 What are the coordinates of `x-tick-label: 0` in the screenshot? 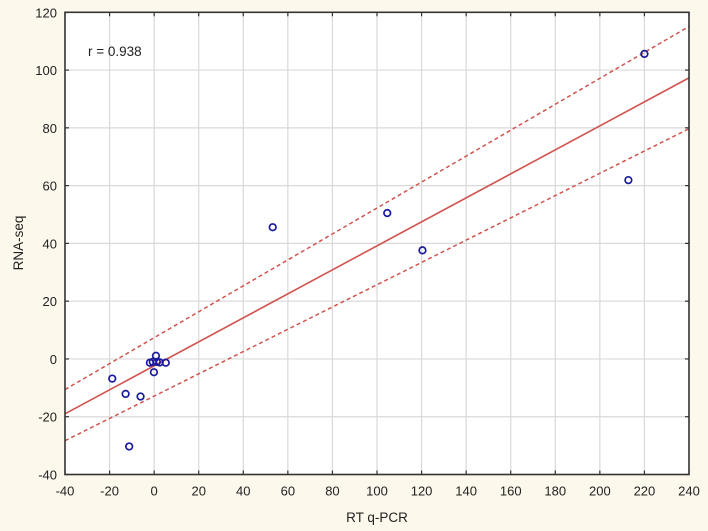 It's located at (154, 491).